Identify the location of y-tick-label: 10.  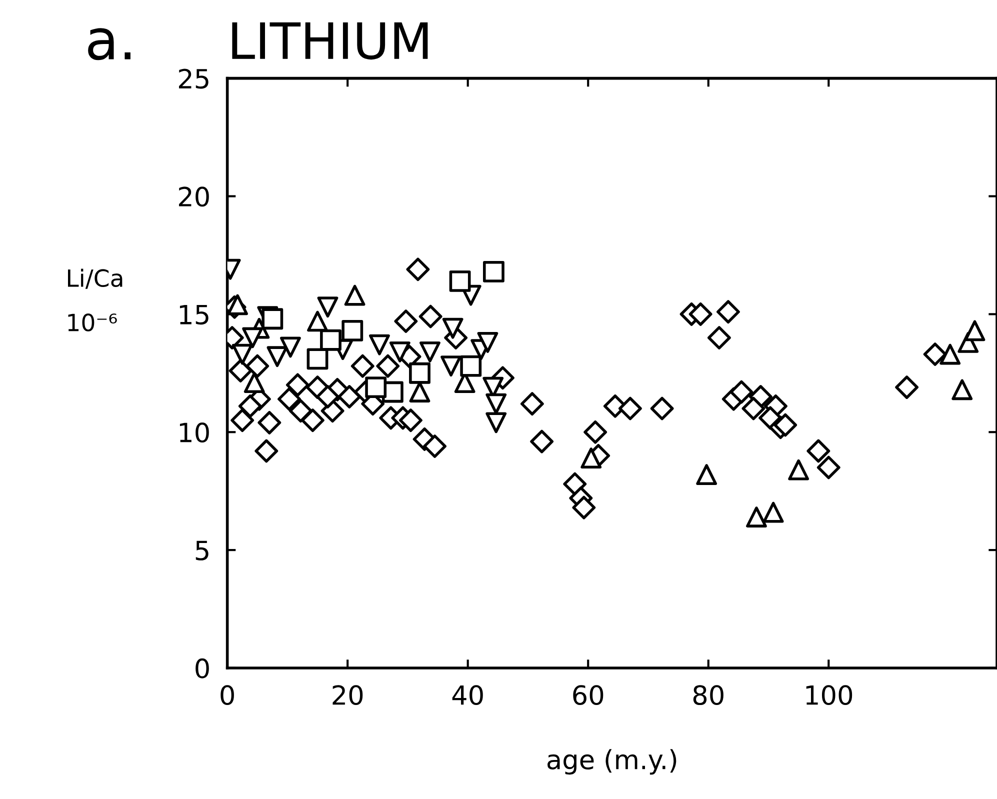
(194, 432).